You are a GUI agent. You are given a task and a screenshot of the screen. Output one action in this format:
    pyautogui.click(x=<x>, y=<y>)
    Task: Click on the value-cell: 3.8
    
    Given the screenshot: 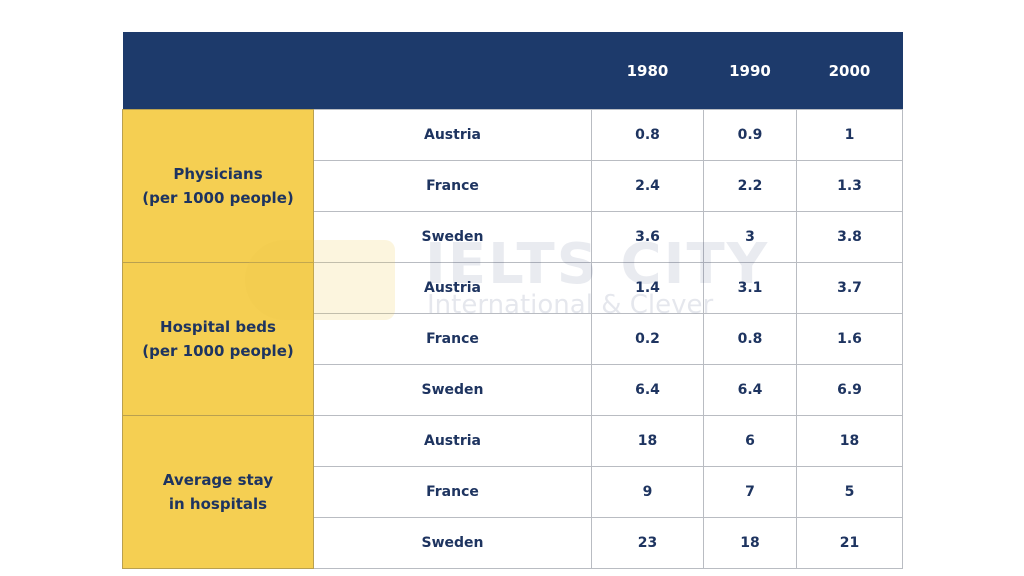 What is the action you would take?
    pyautogui.click(x=849, y=237)
    